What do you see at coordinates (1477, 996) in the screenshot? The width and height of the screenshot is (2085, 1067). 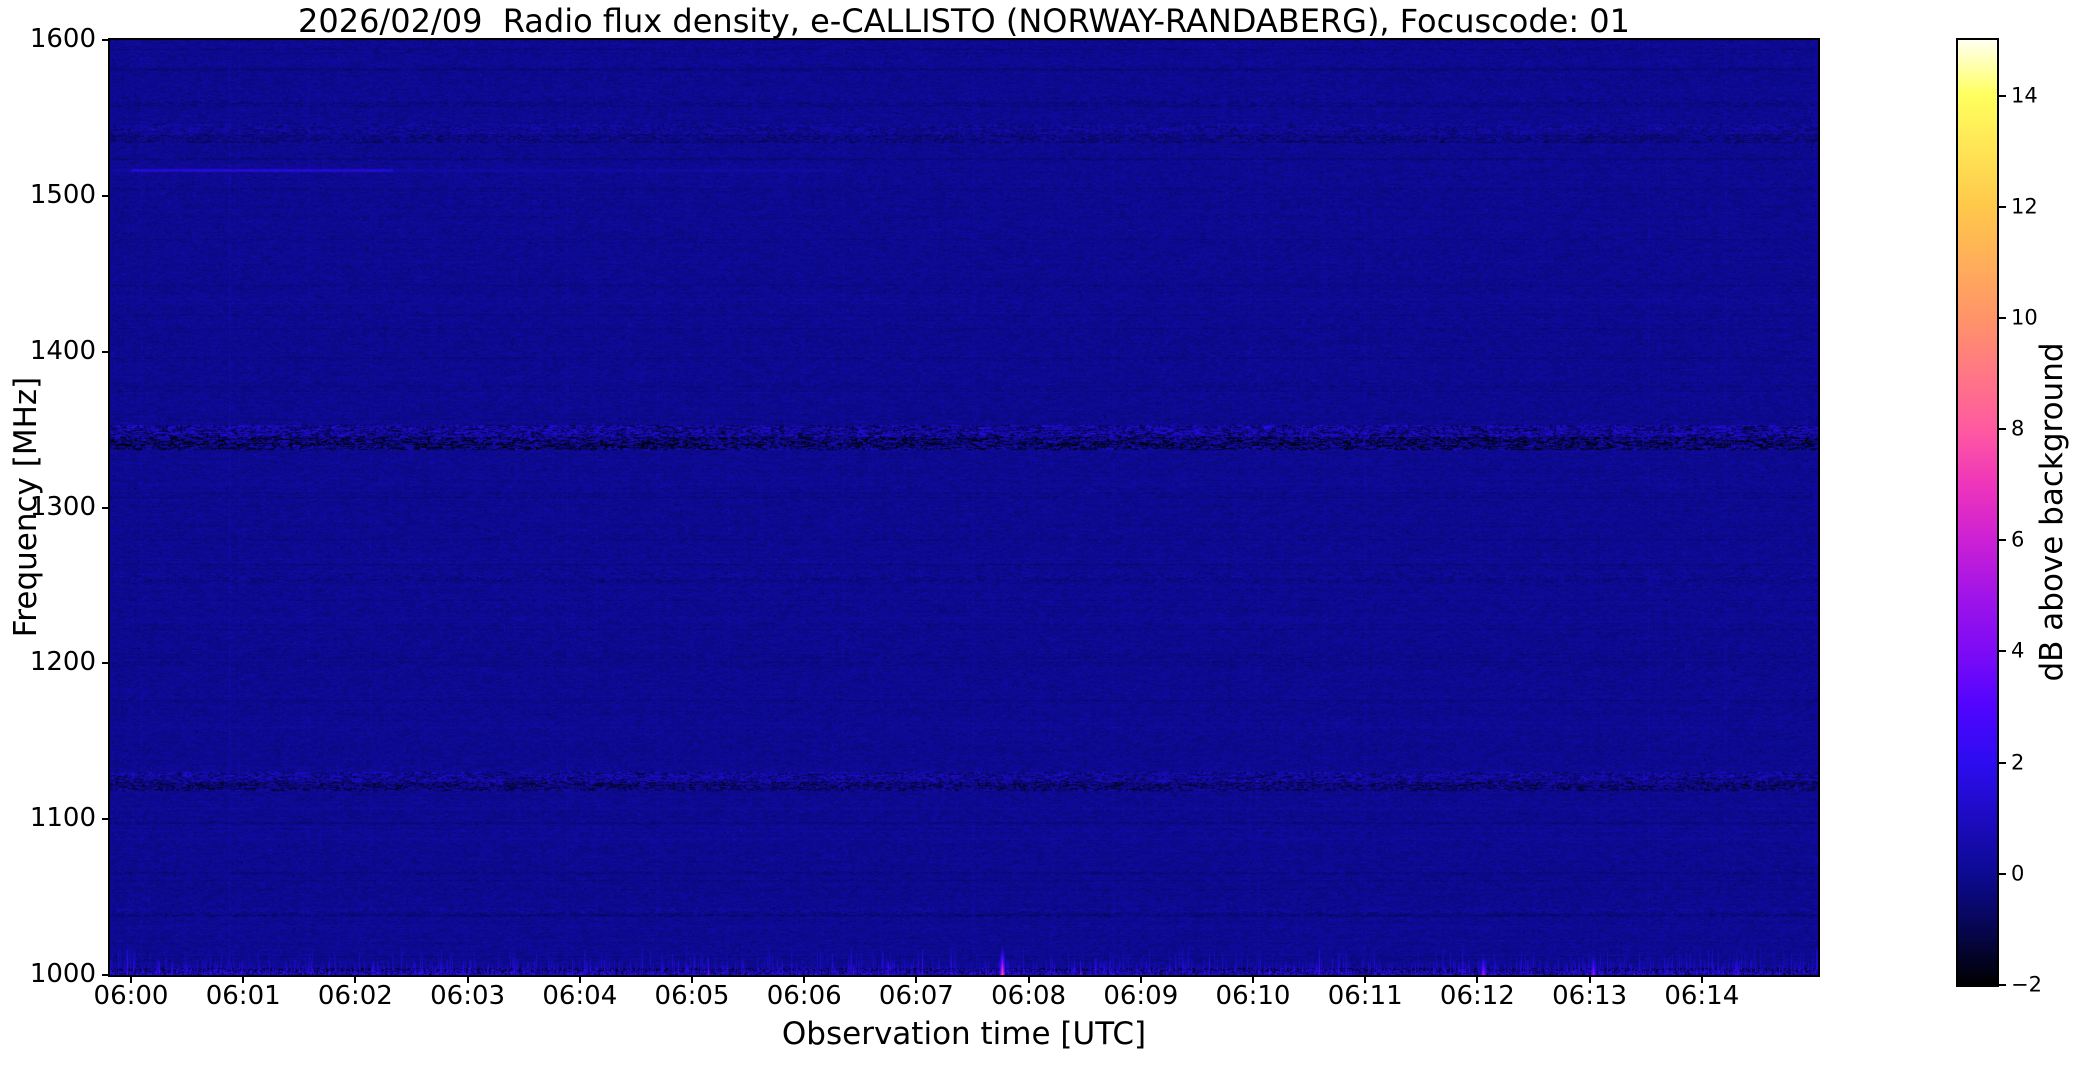 I see `x-tick-label: 06:12` at bounding box center [1477, 996].